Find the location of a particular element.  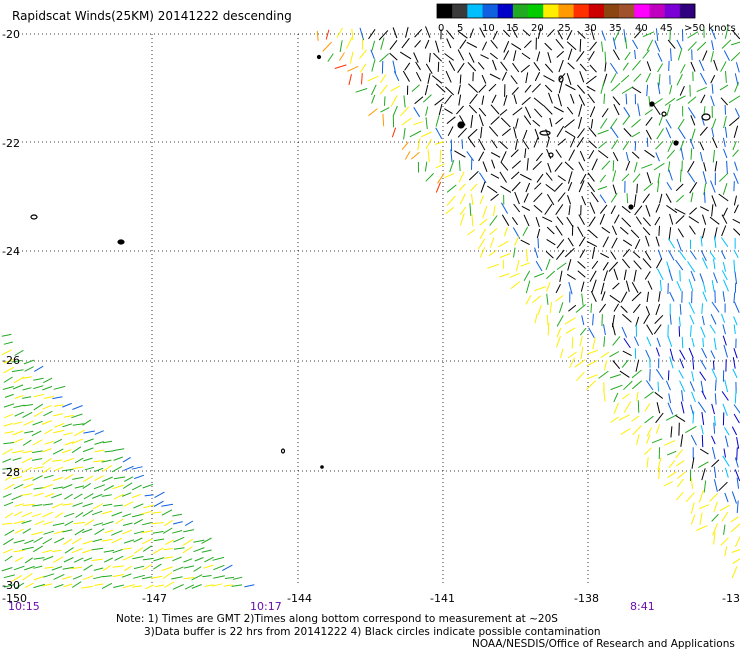

time-labels: 10:15 10:17 8:41 is located at coordinates (331, 606).